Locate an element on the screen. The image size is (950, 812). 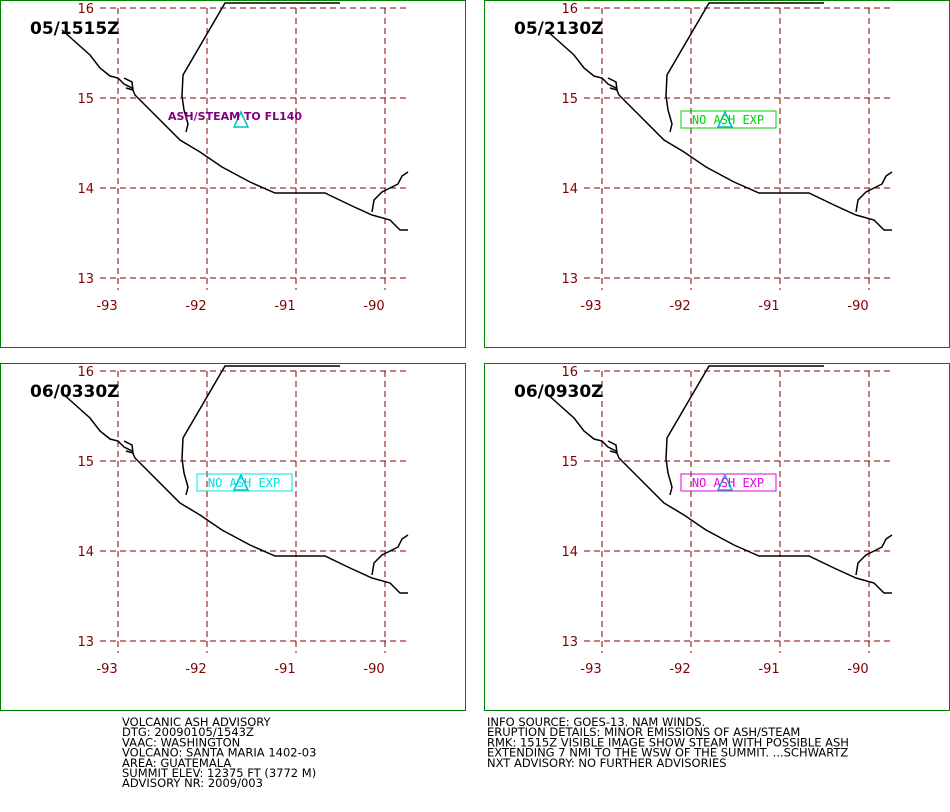
advisory-line: VOLCANIC ASH ADVISORY is located at coordinates (197, 722).